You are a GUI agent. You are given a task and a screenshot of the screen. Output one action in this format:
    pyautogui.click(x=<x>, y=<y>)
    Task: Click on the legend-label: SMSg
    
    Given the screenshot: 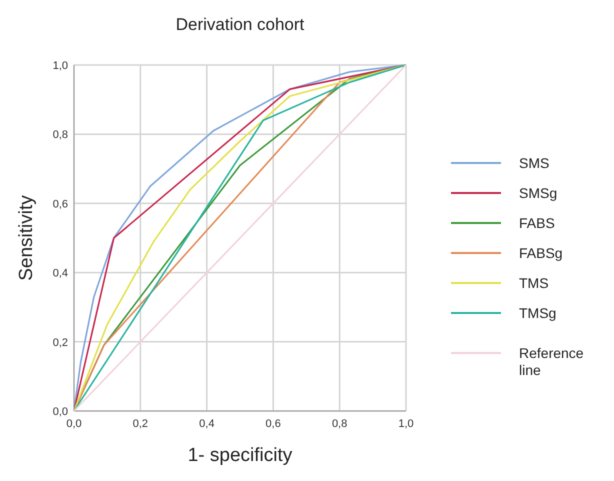 What is the action you would take?
    pyautogui.click(x=538, y=193)
    